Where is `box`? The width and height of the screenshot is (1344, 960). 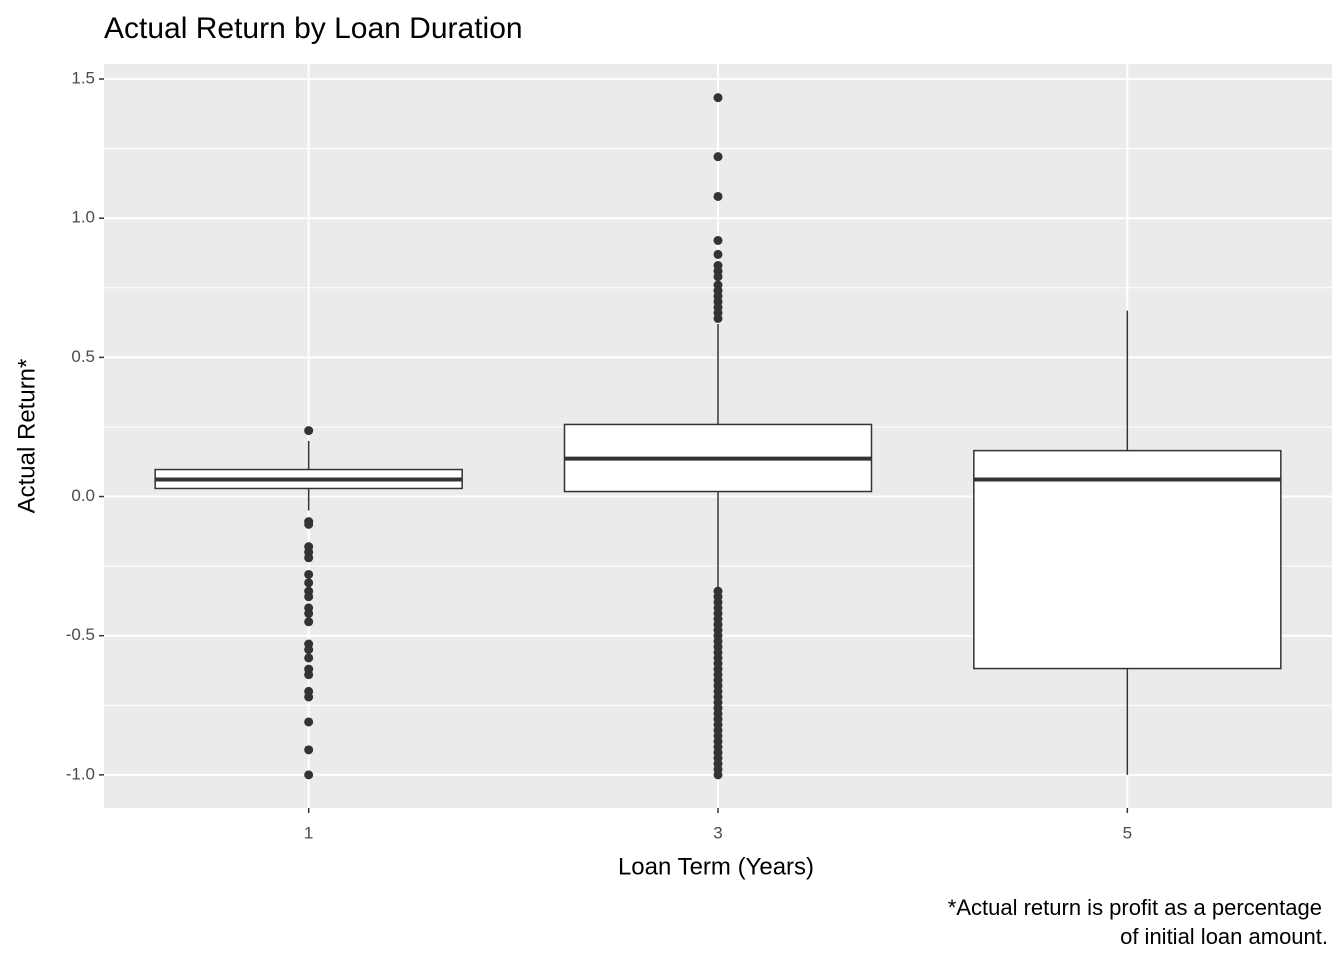 box is located at coordinates (1127, 559).